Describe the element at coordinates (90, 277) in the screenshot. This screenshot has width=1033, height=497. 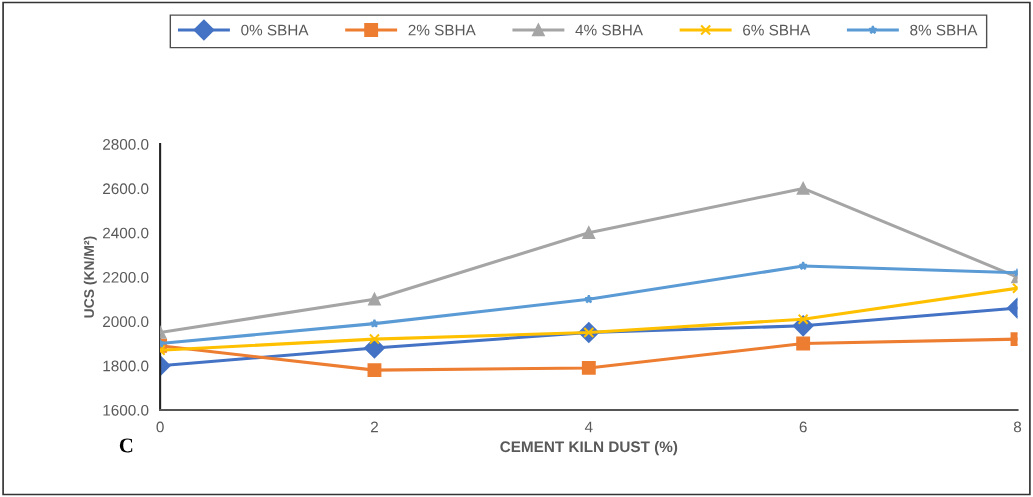
I see `y-axis-title: UCS (KN/M²)` at that location.